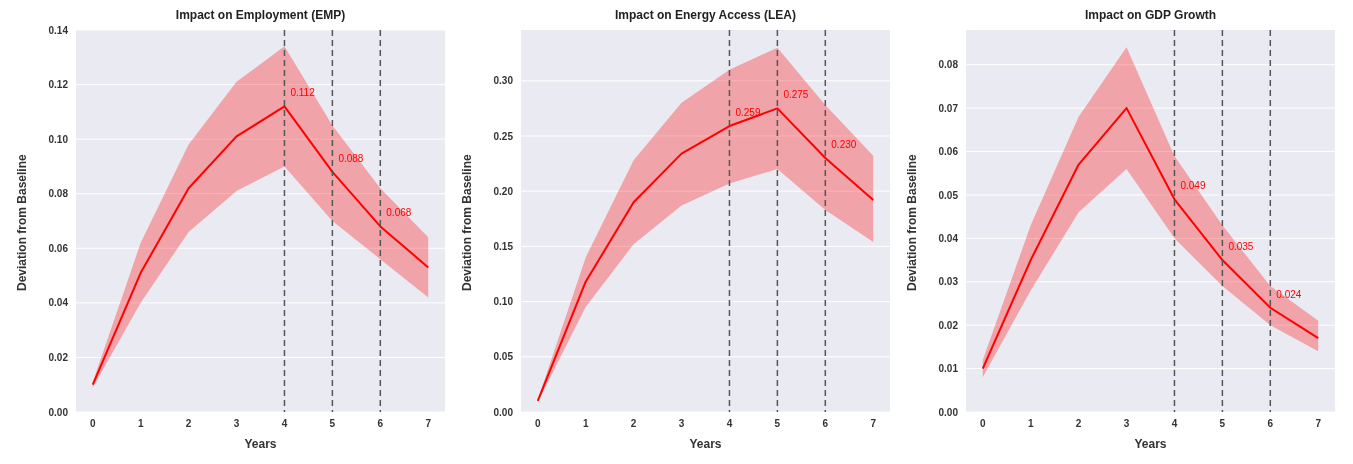 The width and height of the screenshot is (1353, 464). What do you see at coordinates (1289, 294) in the screenshot?
I see `data-label: 0.024` at bounding box center [1289, 294].